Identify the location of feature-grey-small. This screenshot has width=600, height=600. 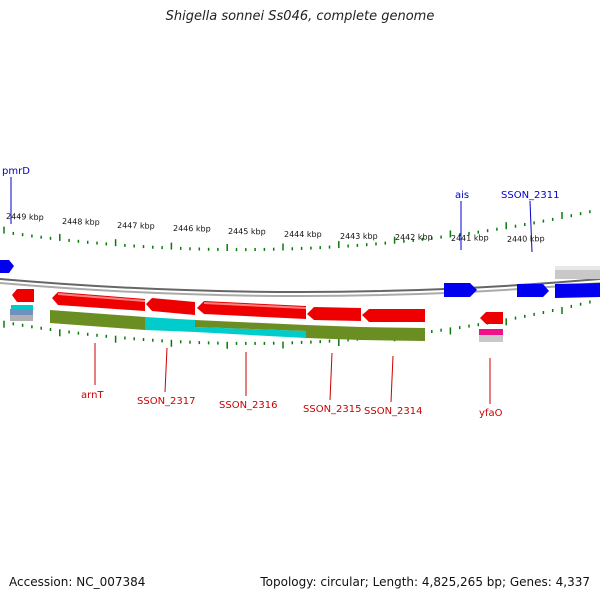
(21, 318).